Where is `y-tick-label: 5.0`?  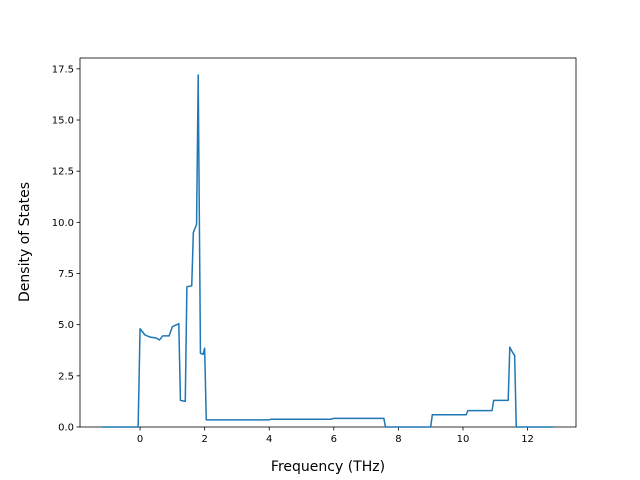
y-tick-label: 5.0 is located at coordinates (66, 325).